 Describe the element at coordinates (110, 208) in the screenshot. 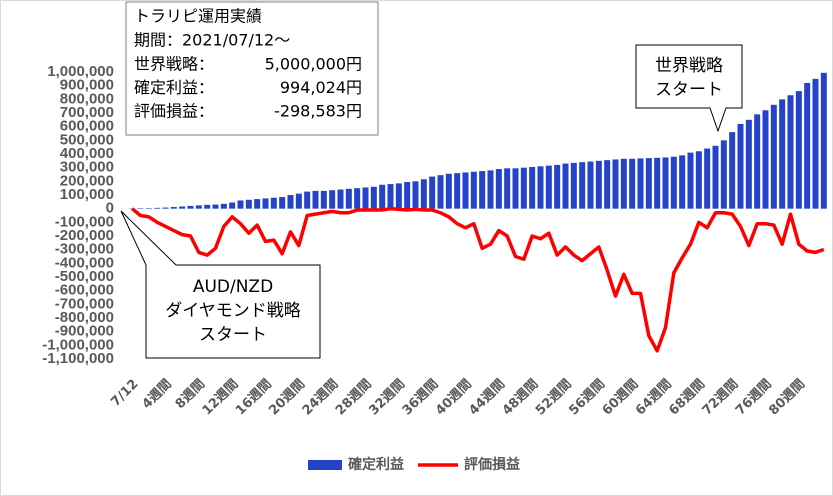

I see `y-tick-label: 0` at that location.